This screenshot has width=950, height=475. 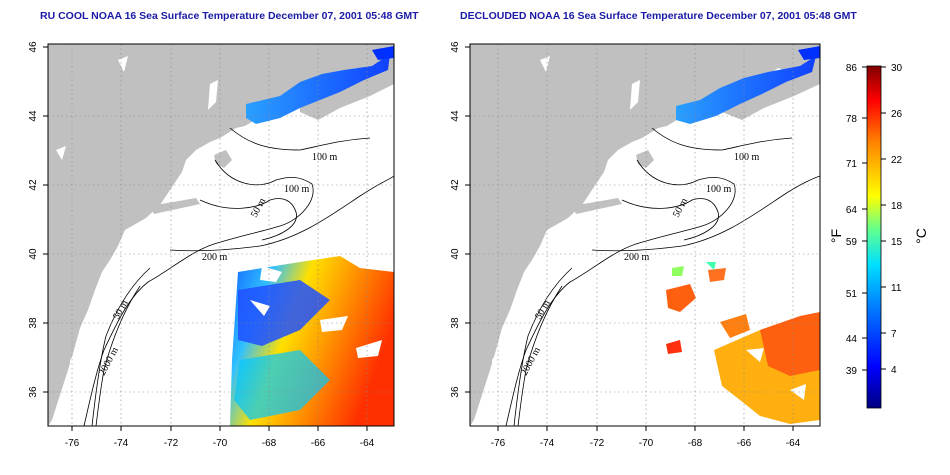 I want to click on colorbar-c-tick: 22, so click(x=897, y=160).